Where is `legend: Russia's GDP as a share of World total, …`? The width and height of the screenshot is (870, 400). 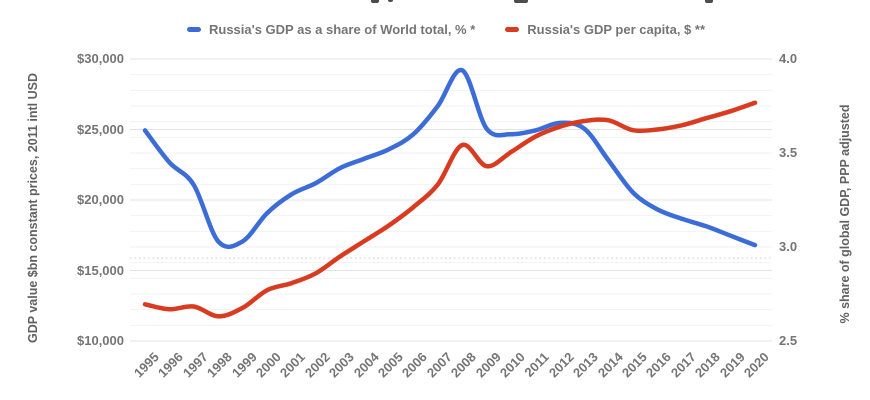 legend: Russia's GDP as a share of World total, … is located at coordinates (435, 29).